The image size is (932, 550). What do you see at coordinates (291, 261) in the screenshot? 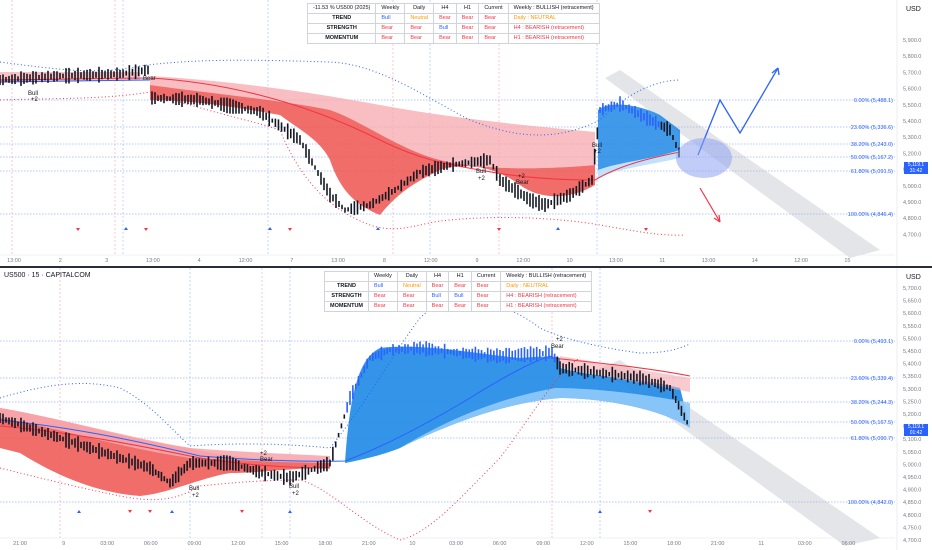
I see `time-axis-label: 7` at bounding box center [291, 261].